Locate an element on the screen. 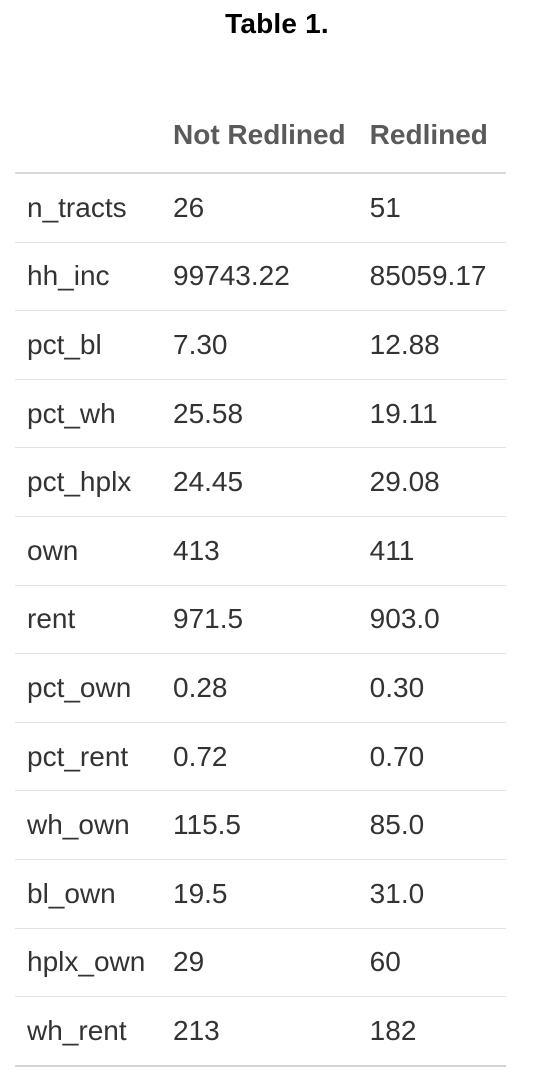 The height and width of the screenshot is (1088, 554). table-row: bl_own 19.5 31.0 is located at coordinates (260, 894).